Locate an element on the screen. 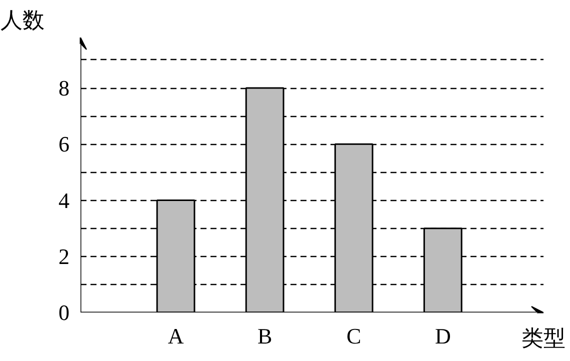 The height and width of the screenshot is (361, 570). x-tick-label: D is located at coordinates (442, 336).